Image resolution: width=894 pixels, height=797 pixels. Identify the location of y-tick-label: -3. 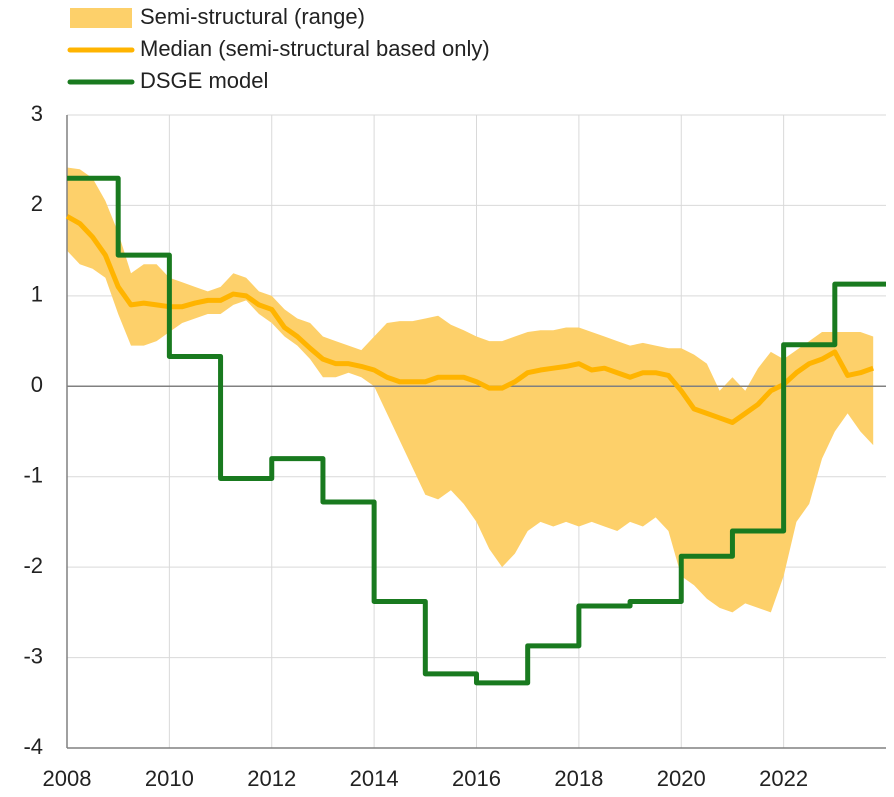
(33, 655).